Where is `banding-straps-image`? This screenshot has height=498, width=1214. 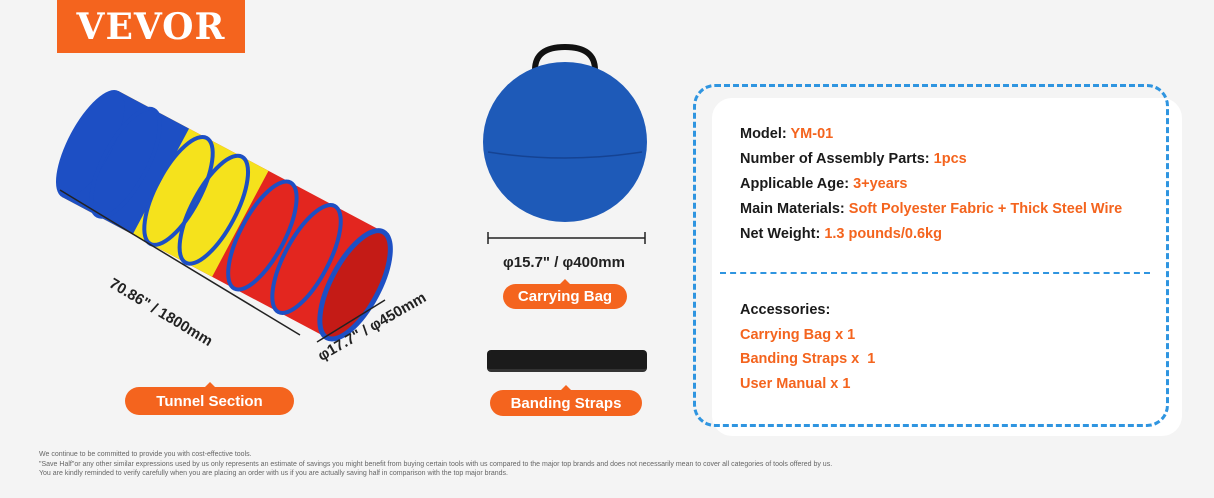
banding-straps-image is located at coordinates (567, 361).